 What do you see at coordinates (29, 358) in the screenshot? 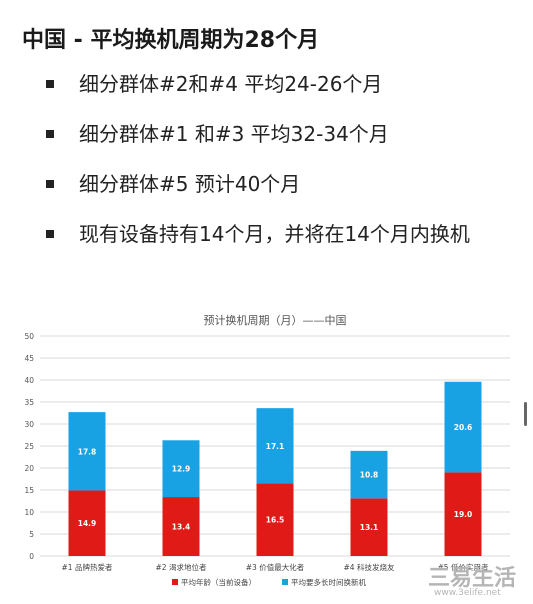
I see `y-tick-label: 45` at bounding box center [29, 358].